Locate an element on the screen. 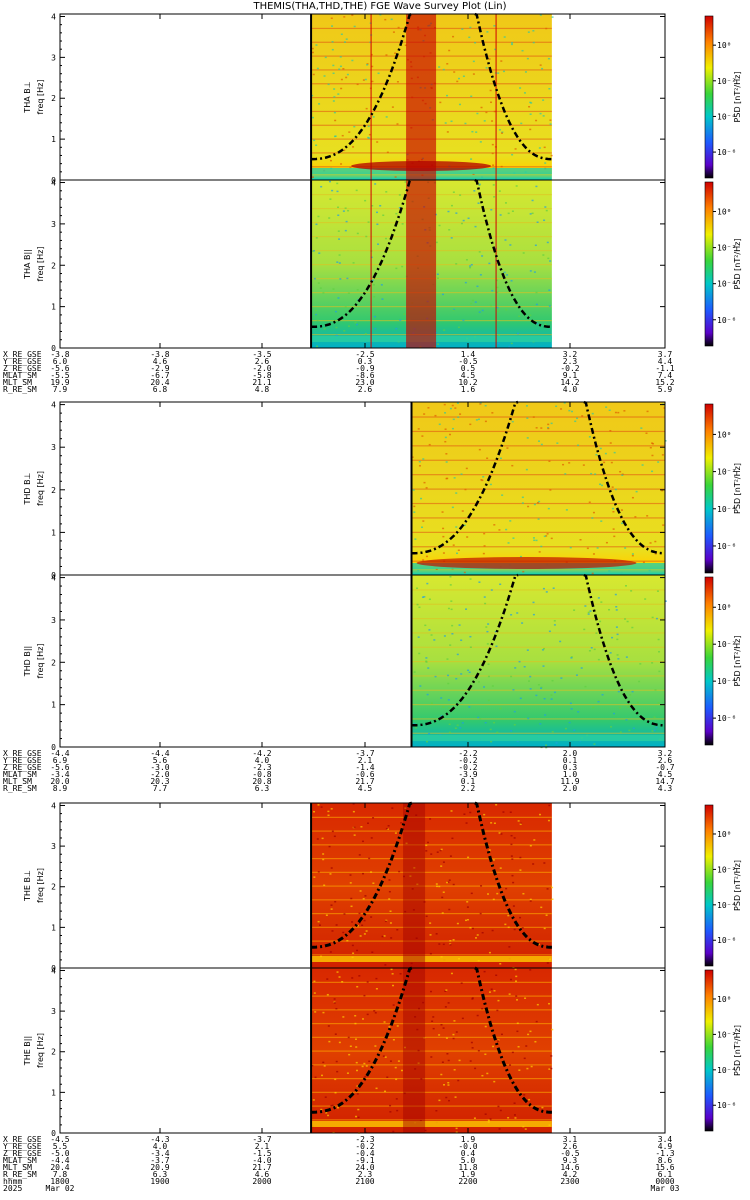  perigee-strip is located at coordinates (421, 97).